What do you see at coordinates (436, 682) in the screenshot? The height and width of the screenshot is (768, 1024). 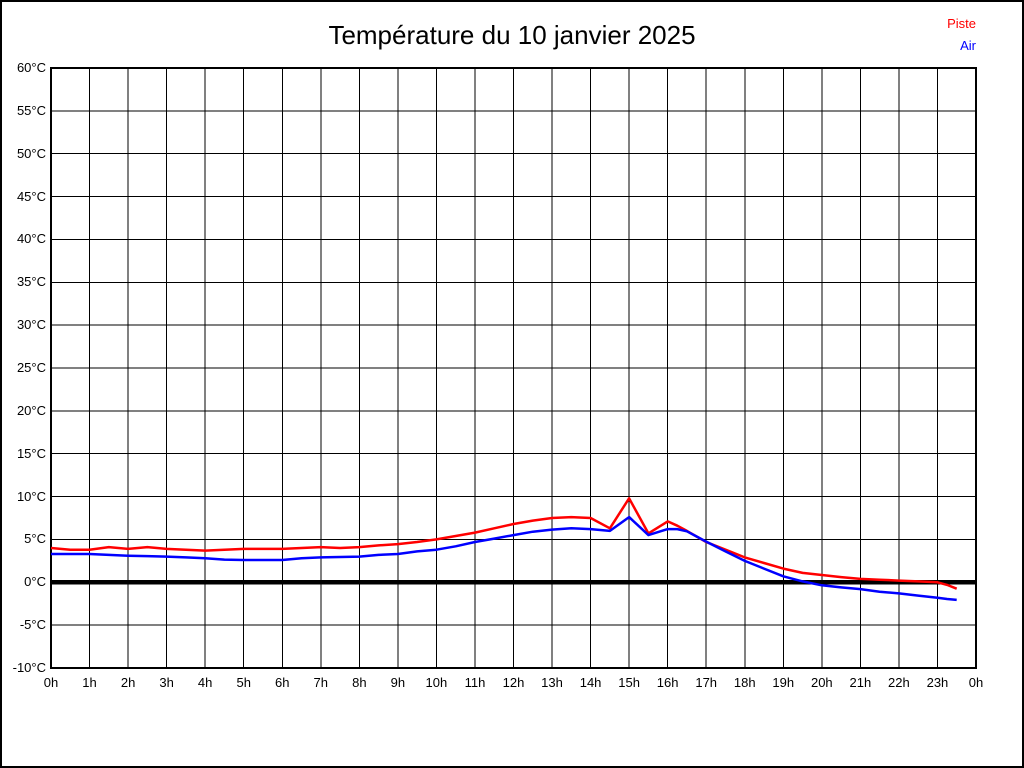 I see `x-tick-label: 10h` at bounding box center [436, 682].